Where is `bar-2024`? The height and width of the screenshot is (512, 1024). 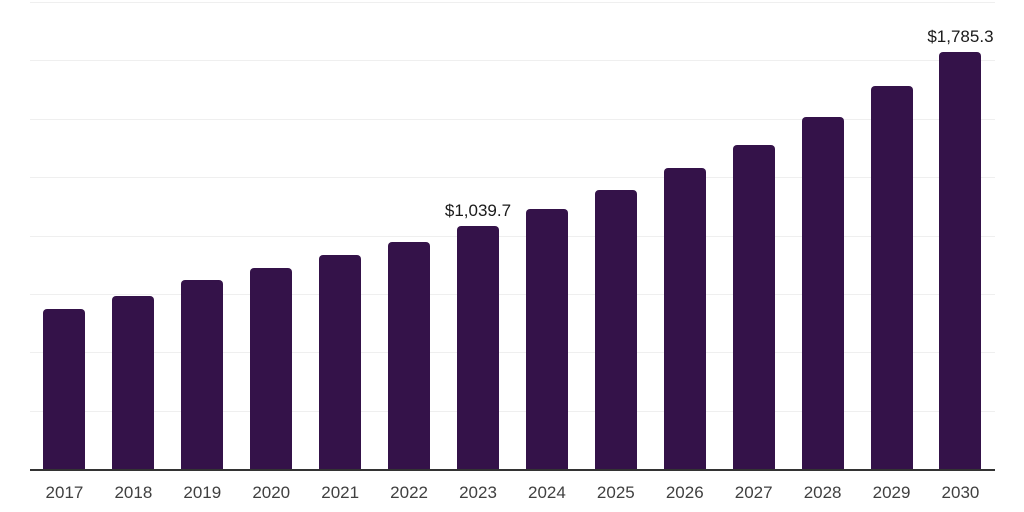
bar-2024 is located at coordinates (546, 338).